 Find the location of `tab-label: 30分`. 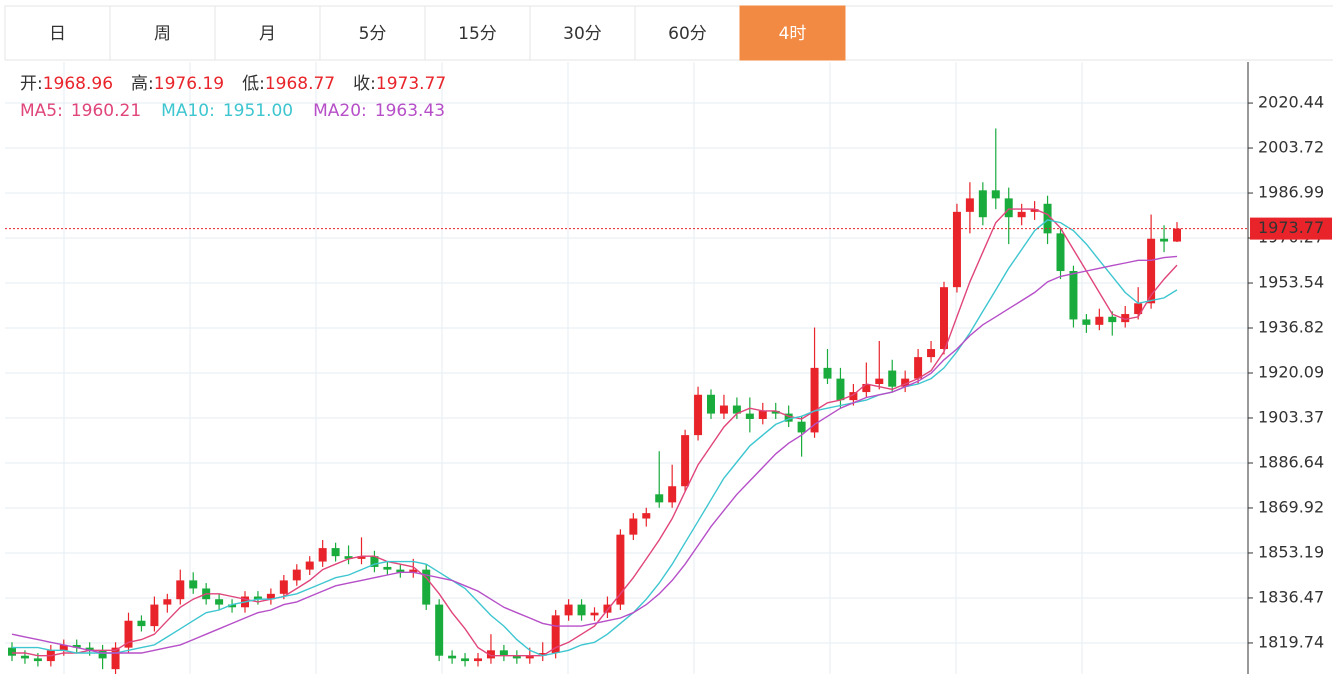

tab-label: 30分 is located at coordinates (582, 34).